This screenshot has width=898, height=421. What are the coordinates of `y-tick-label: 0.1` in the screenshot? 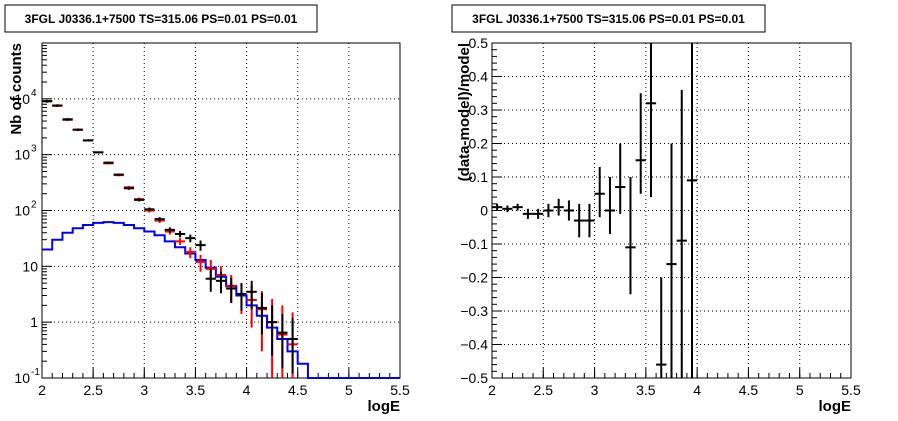 It's located at (479, 177).